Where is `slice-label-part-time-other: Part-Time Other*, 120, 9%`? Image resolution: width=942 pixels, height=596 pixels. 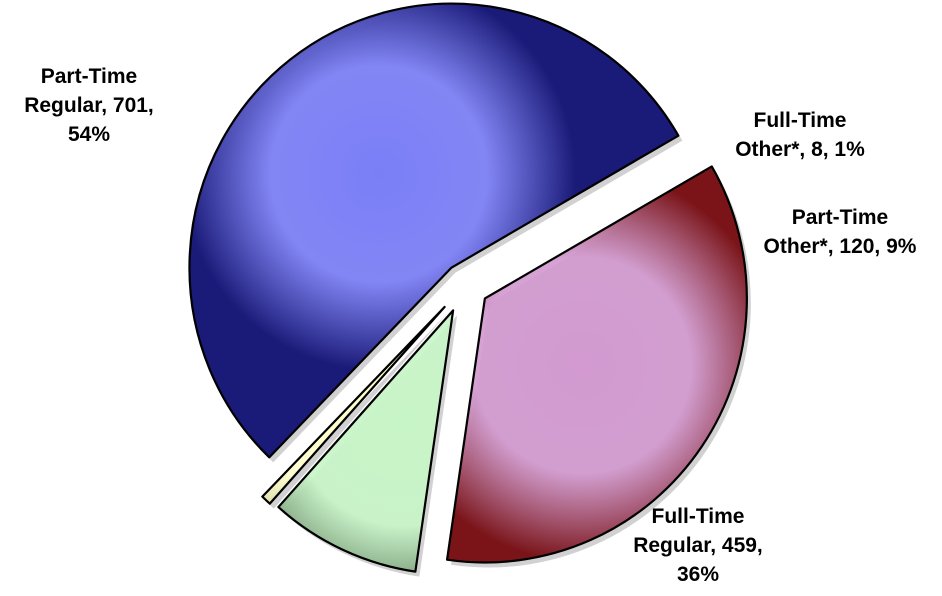 slice-label-part-time-other: Part-Time Other*, 120, 9% is located at coordinates (840, 232).